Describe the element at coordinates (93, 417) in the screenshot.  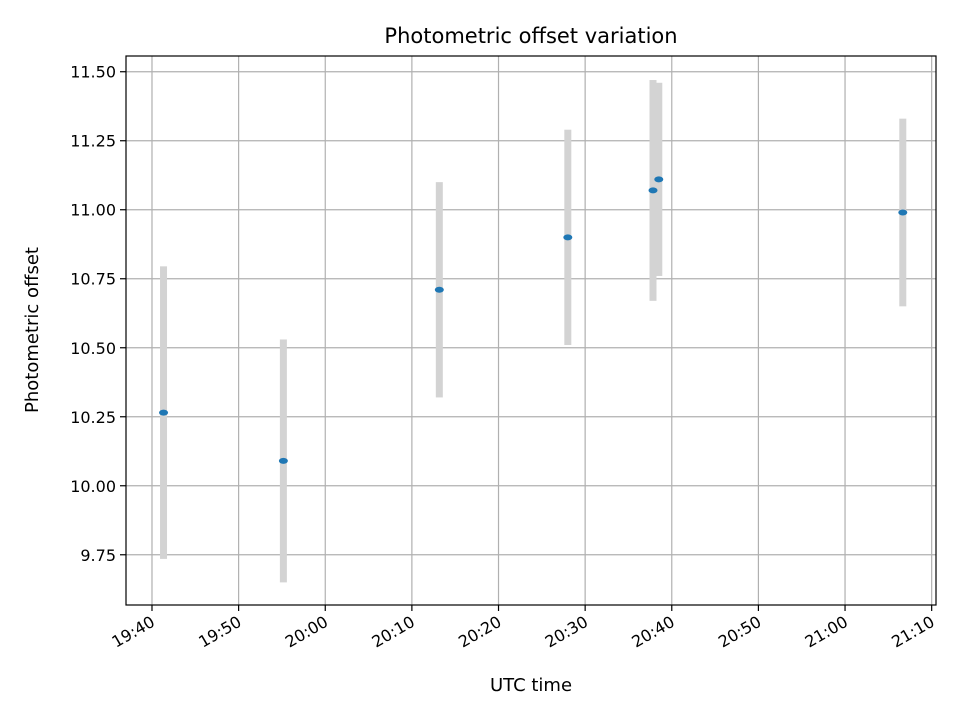
I see `y-tick-label: 10.25` at that location.